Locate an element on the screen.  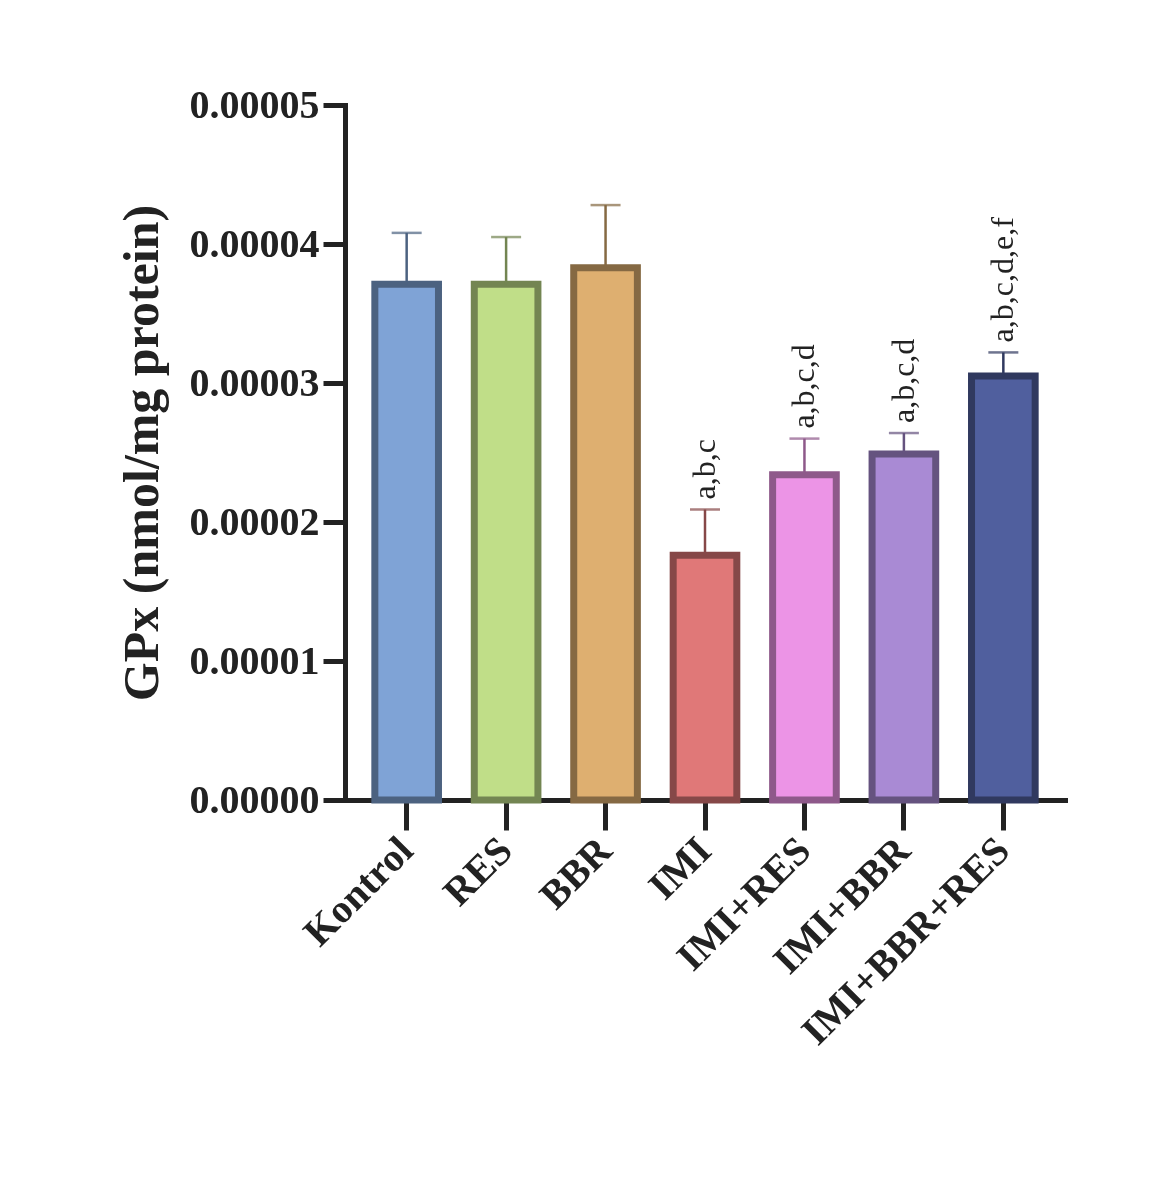
y-axis-title: GPx (nmol/mg protein) is located at coordinates (140, 453).